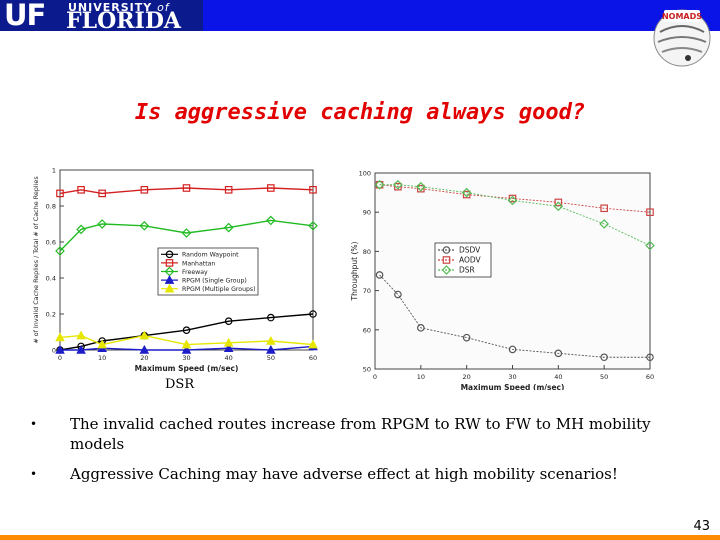 This screenshot has height=540, width=720. What do you see at coordinates (51, 243) in the screenshot?
I see `y-tick-label: 0.6` at bounding box center [51, 243].